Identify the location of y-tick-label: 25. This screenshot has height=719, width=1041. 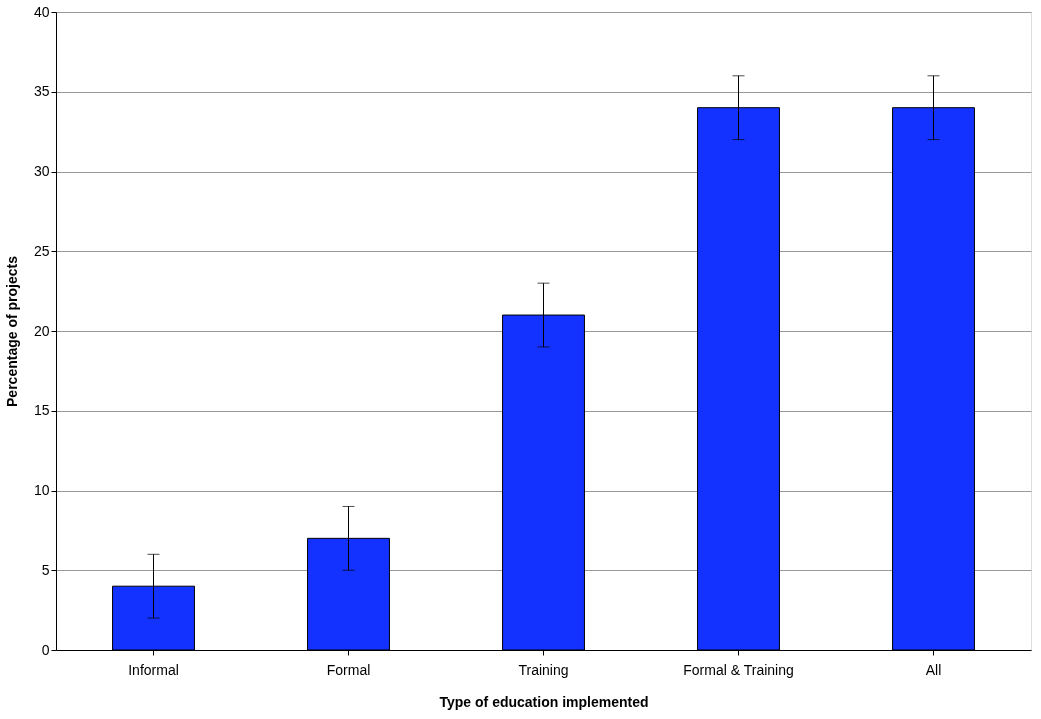
(41, 250).